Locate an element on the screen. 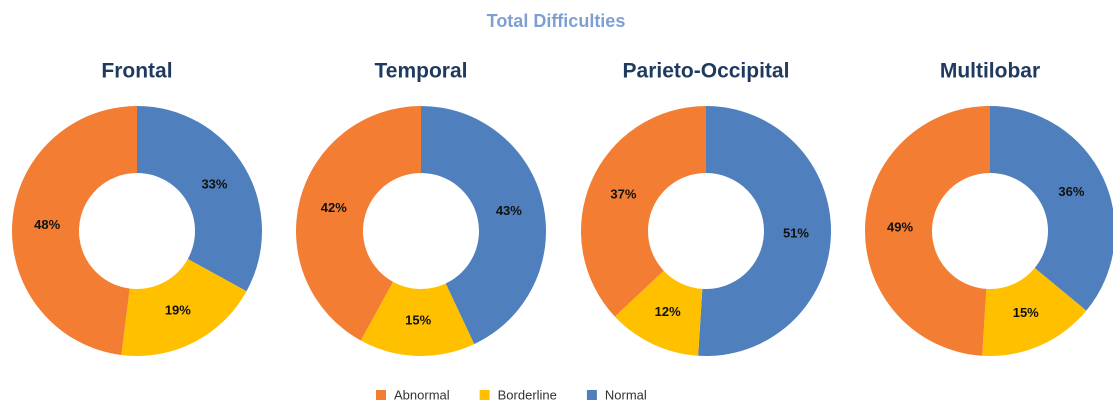 This screenshot has height=407, width=1113. legend-label: Abnormal is located at coordinates (422, 394).